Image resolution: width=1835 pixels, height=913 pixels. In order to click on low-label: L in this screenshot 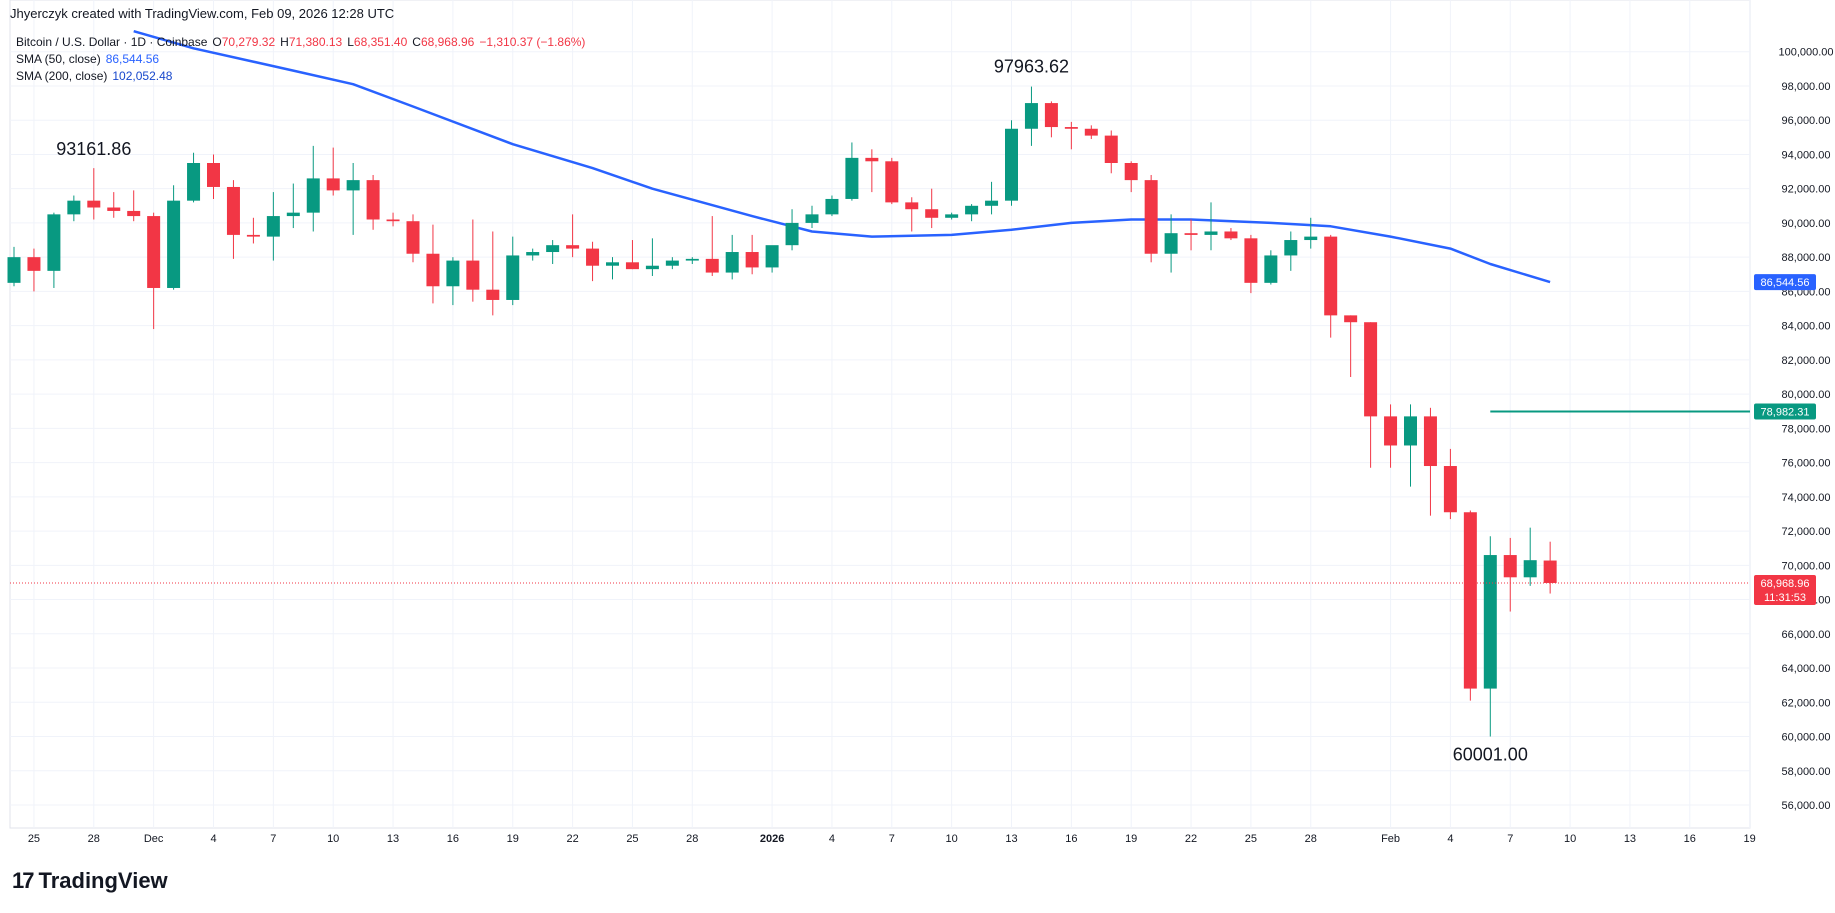, I will do `click(350, 42)`.